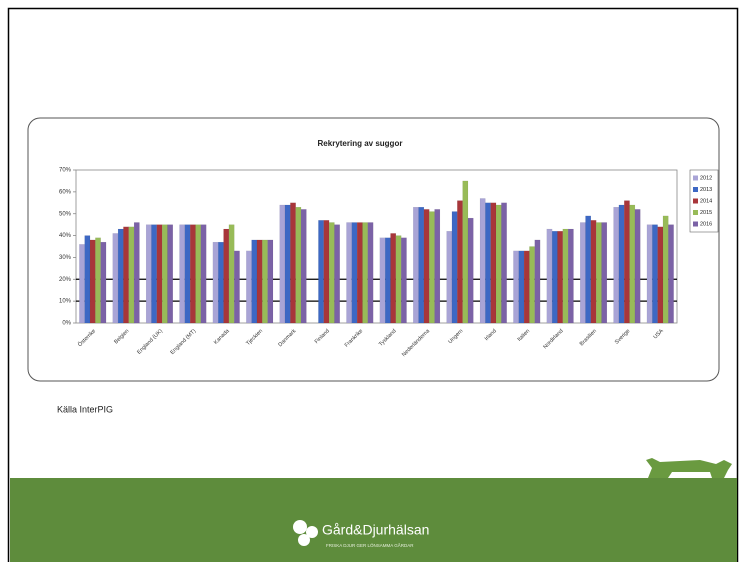  Describe the element at coordinates (66, 324) in the screenshot. I see `y-tick-label: 0%` at that location.